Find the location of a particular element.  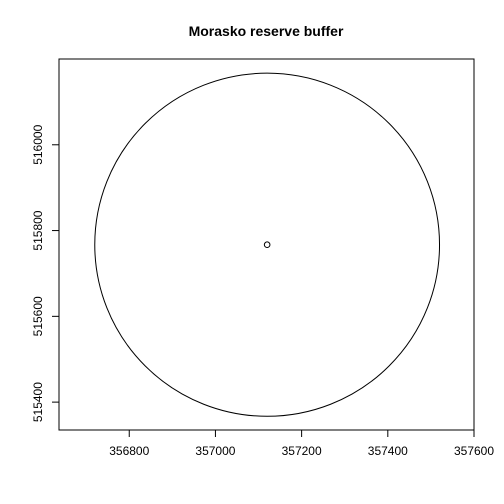

data-point is located at coordinates (267, 245).